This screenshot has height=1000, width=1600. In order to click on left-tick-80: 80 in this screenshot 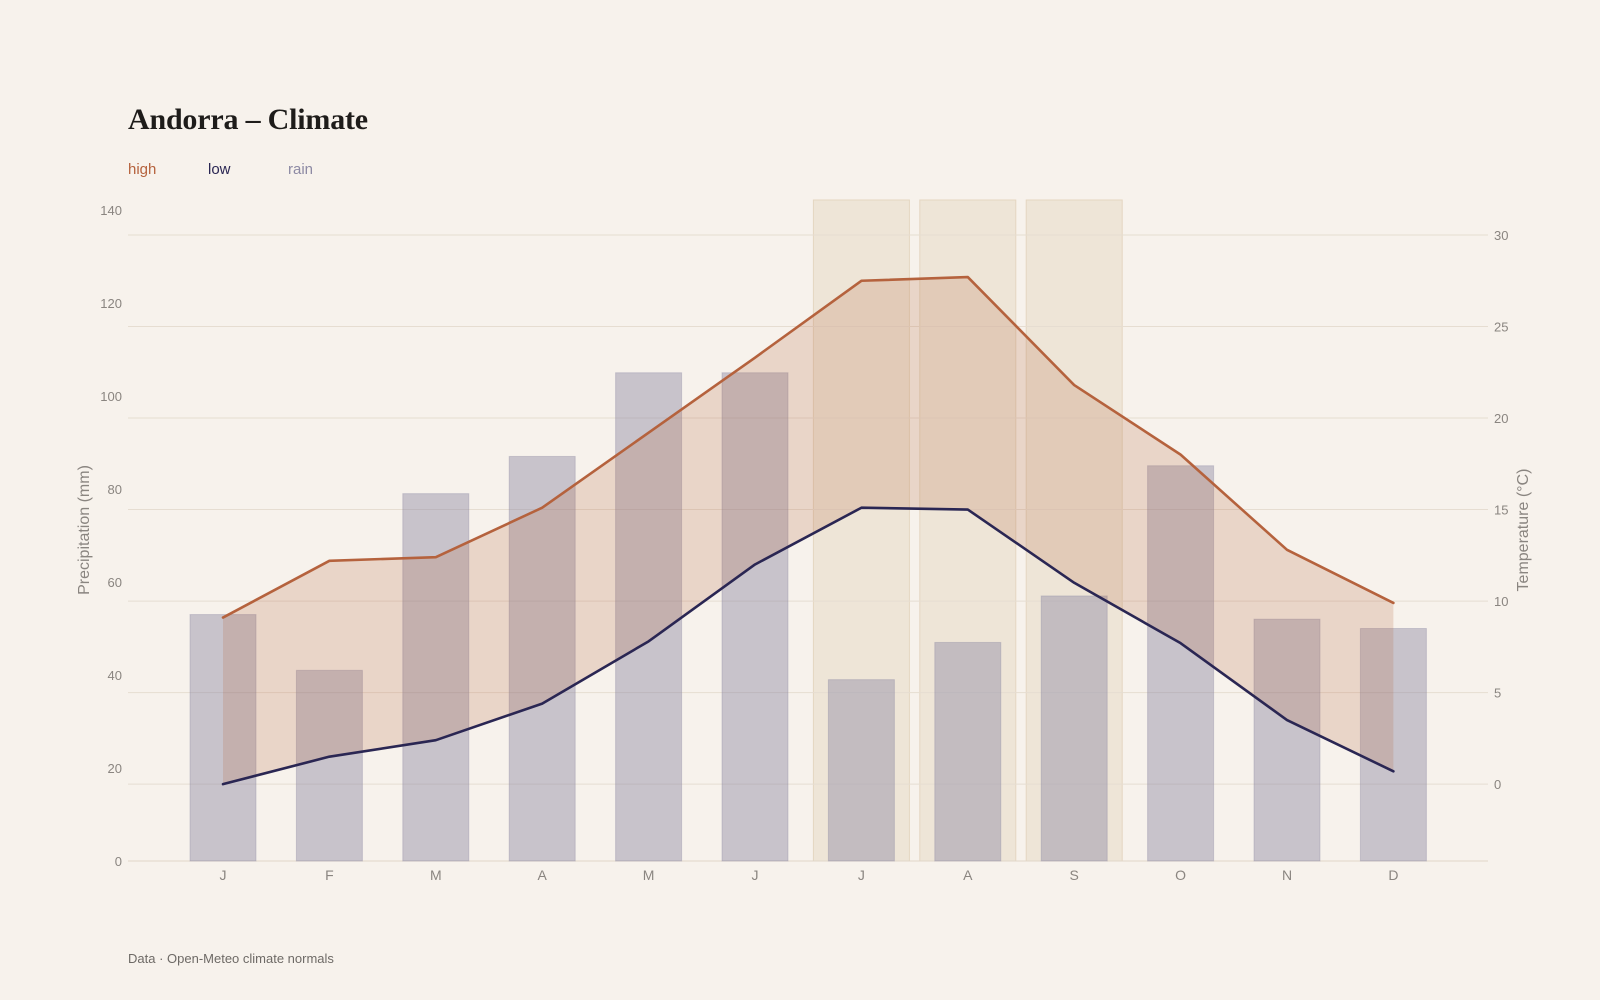, I will do `click(115, 489)`.